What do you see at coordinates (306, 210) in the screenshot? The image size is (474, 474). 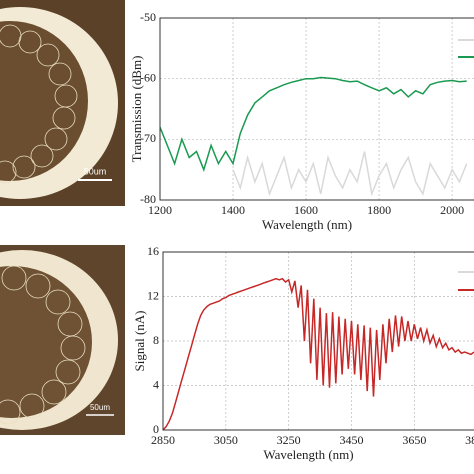 I see `x-tick-label: 1600` at bounding box center [306, 210].